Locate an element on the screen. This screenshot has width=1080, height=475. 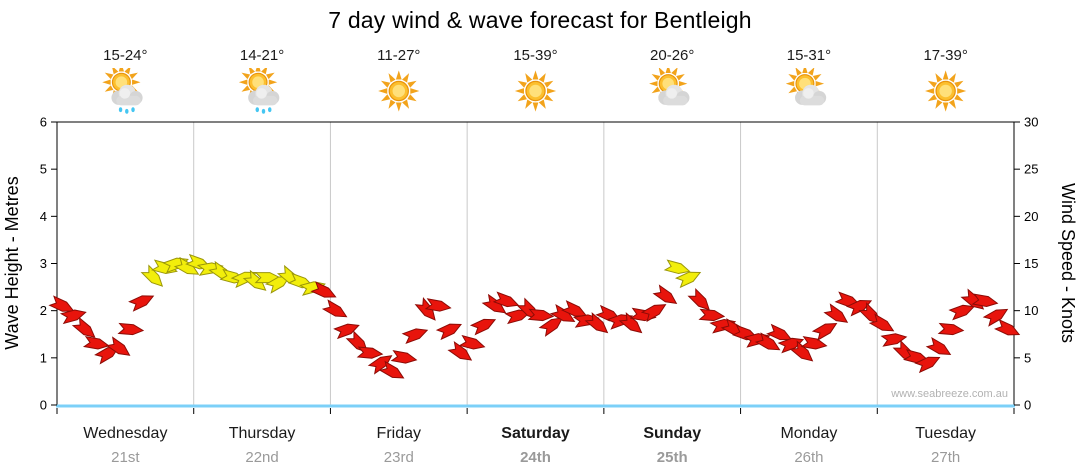
day-date-label: 23rd is located at coordinates (399, 457).